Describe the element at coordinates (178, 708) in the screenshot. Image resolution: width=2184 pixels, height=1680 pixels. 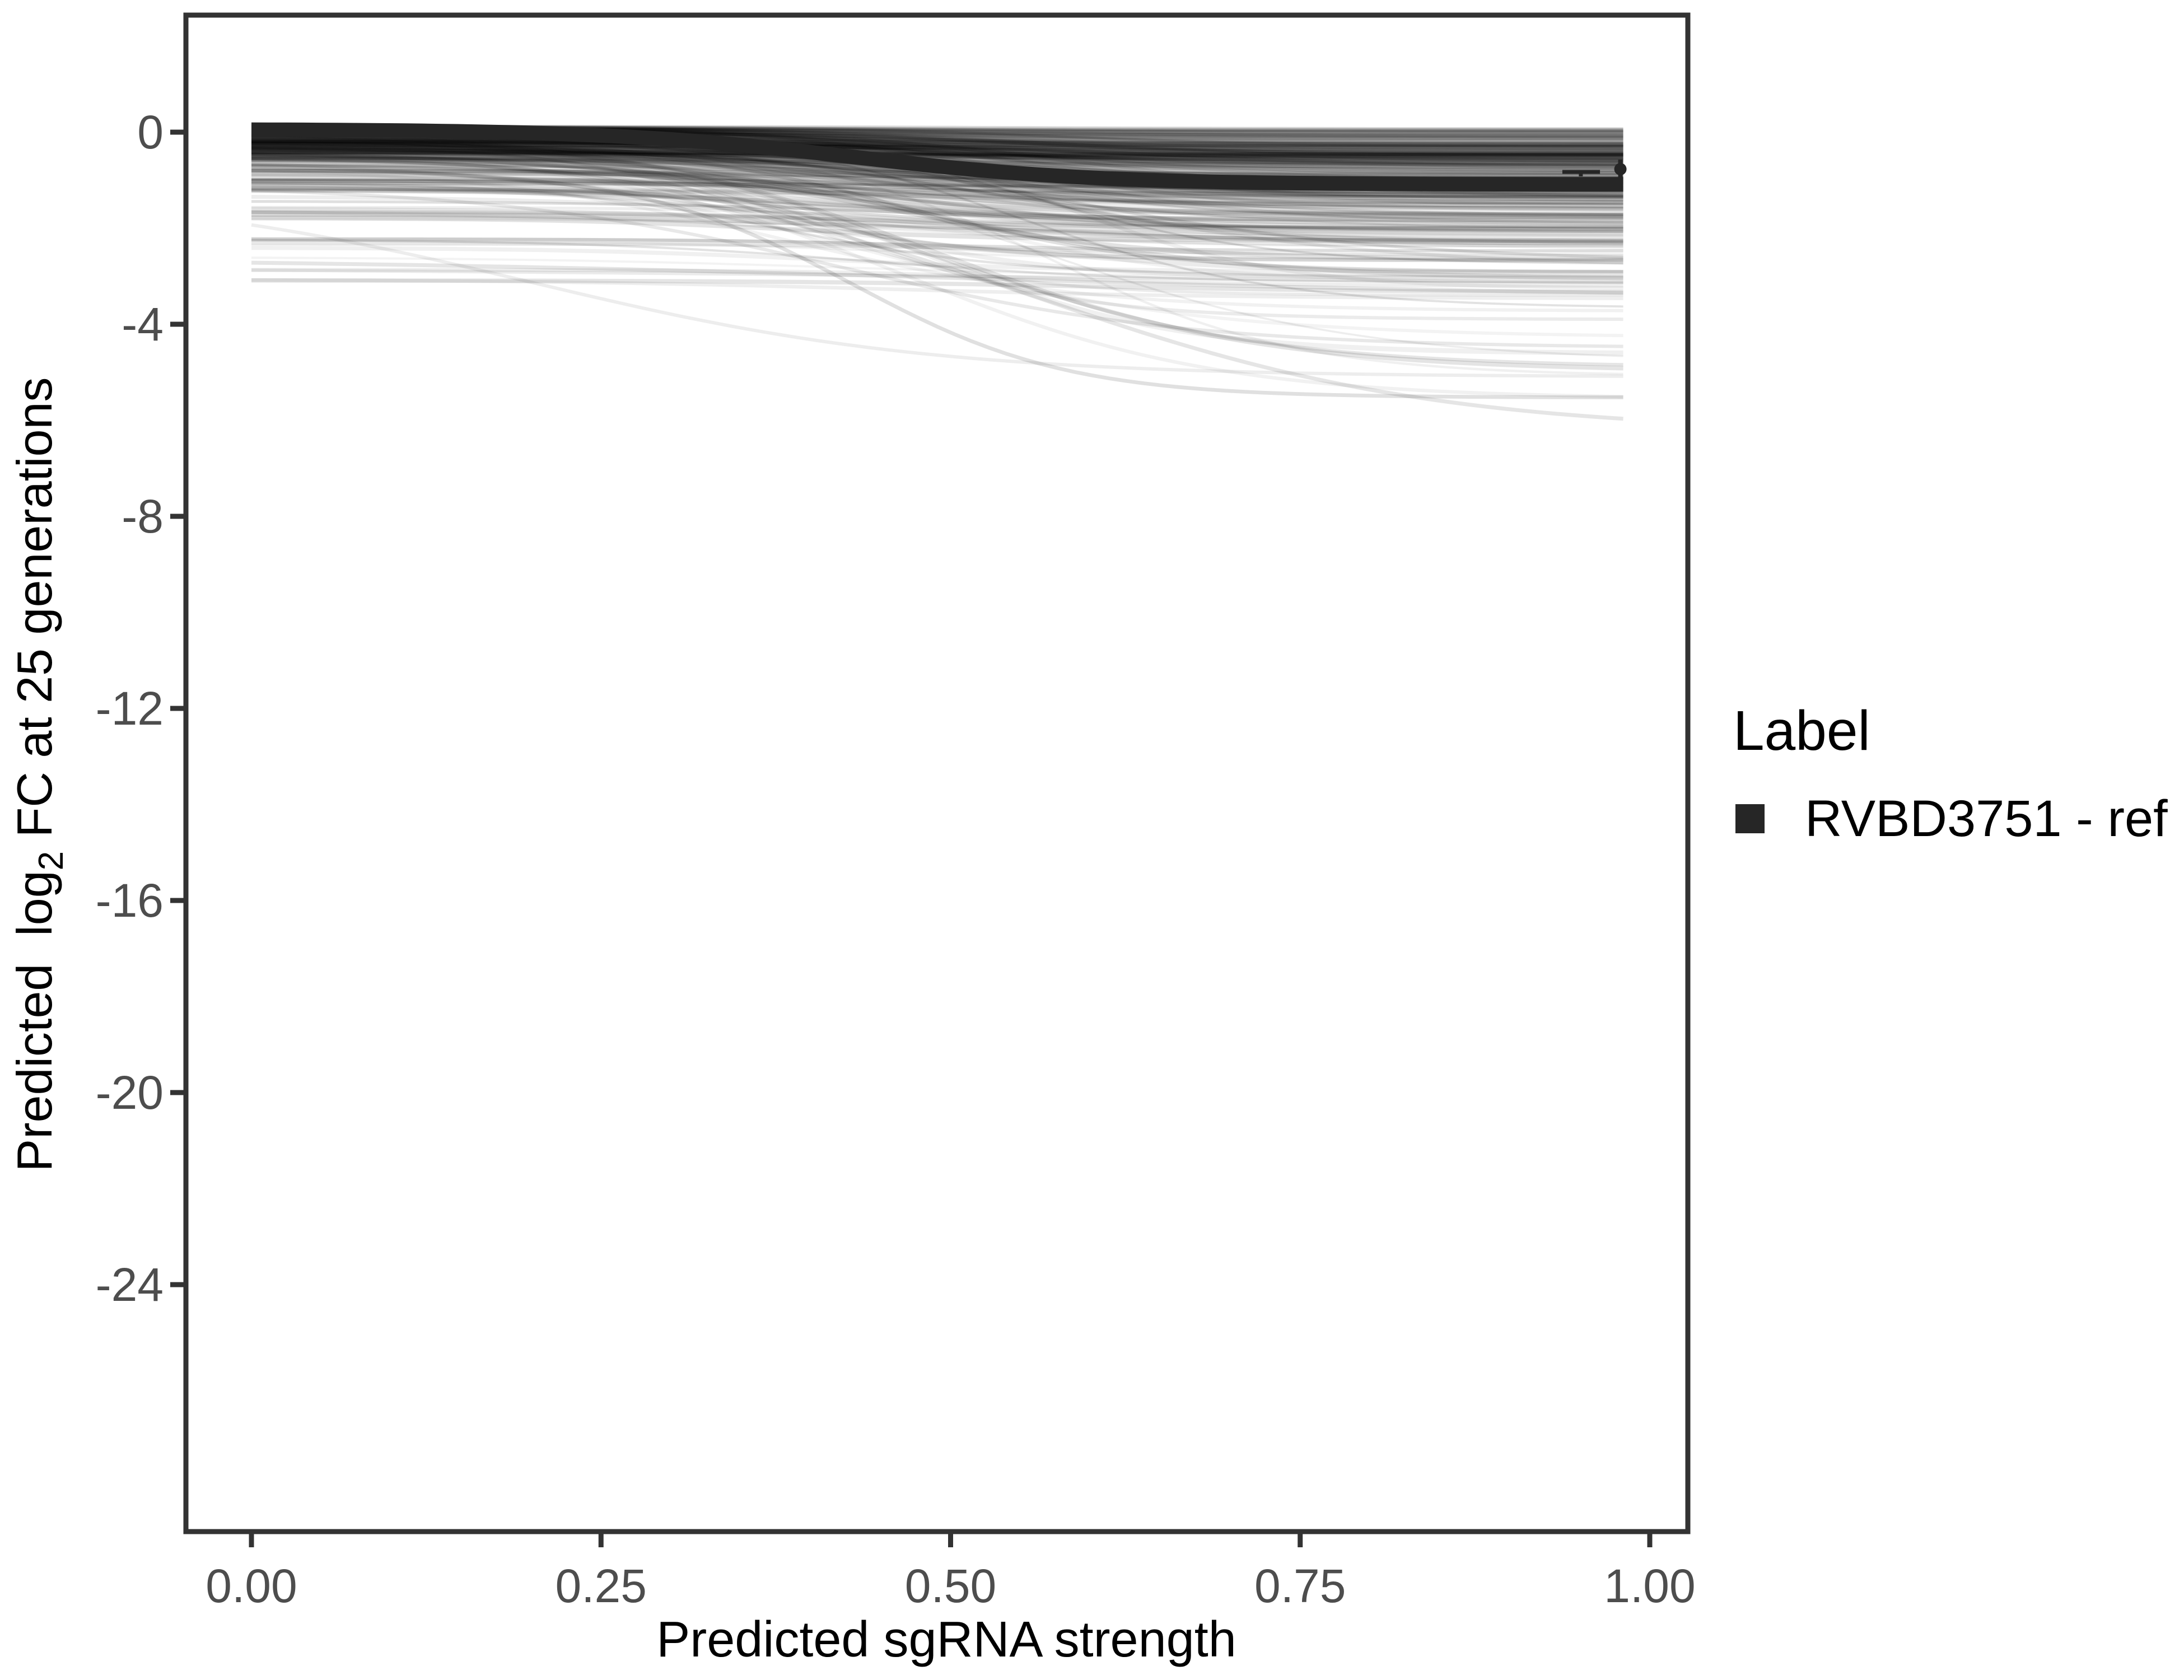
I see `y-axis-ticks` at that location.